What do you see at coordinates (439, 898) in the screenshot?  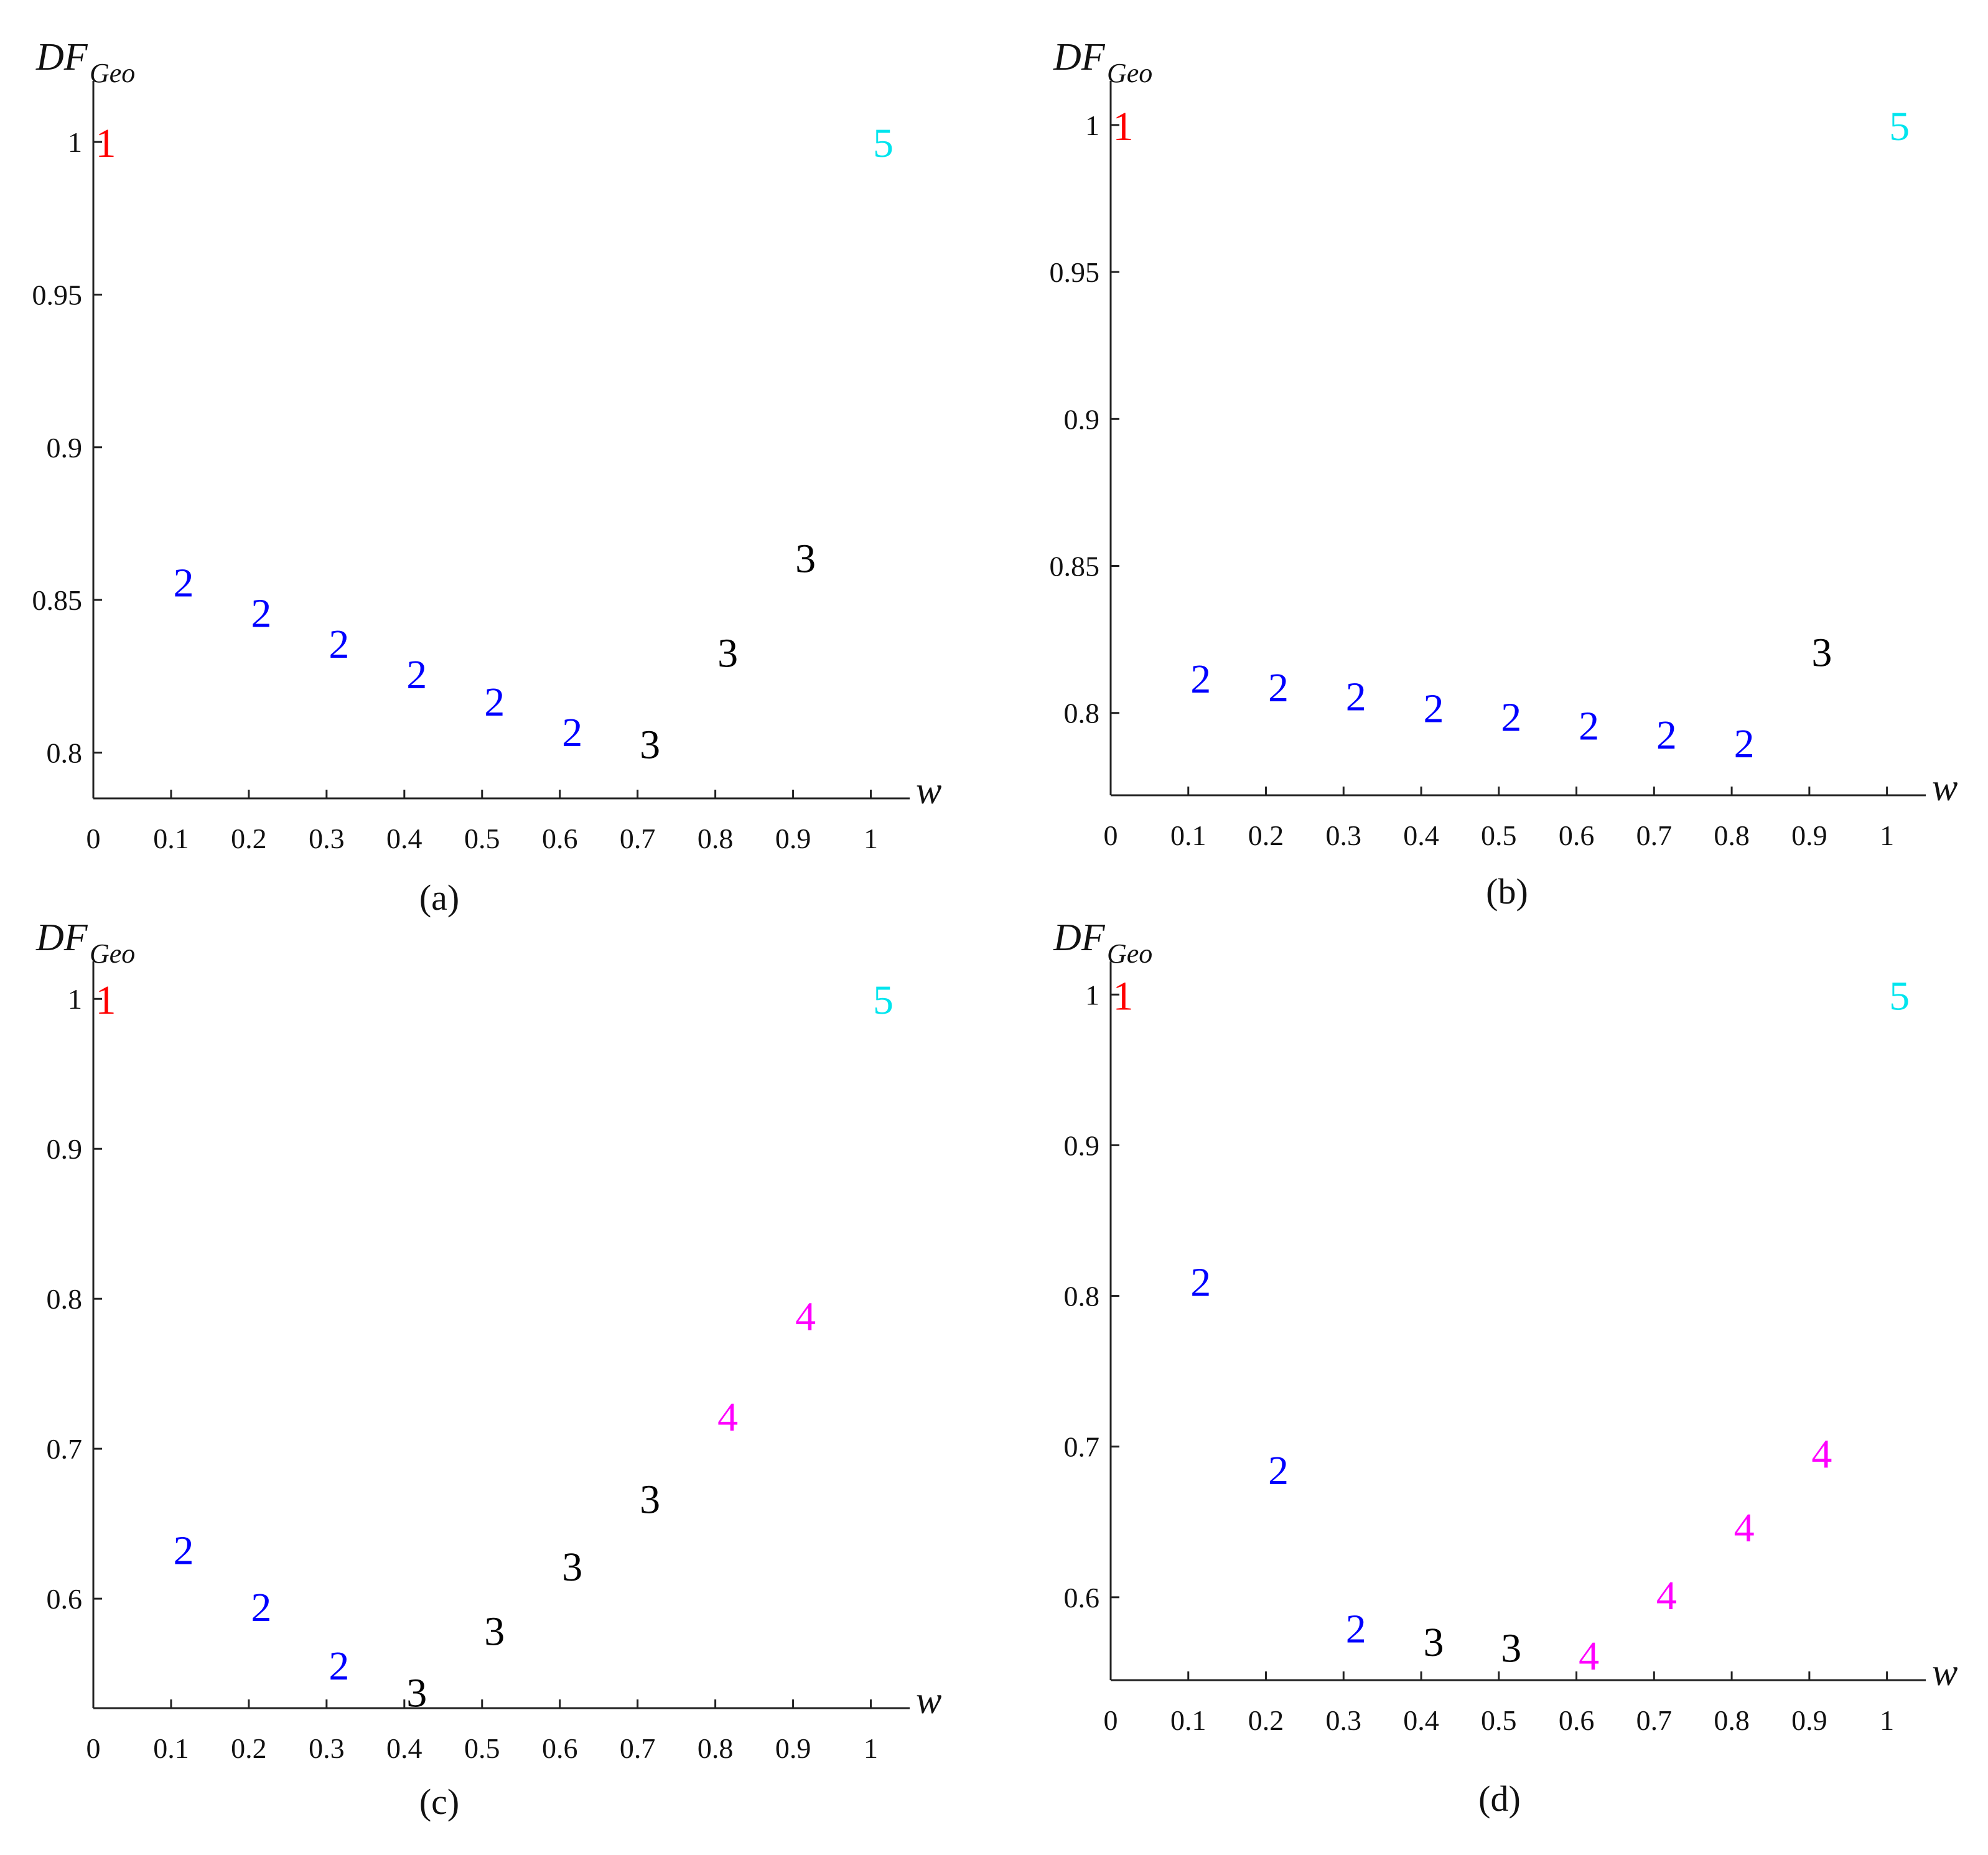 I see `panel-caption: (a)` at bounding box center [439, 898].